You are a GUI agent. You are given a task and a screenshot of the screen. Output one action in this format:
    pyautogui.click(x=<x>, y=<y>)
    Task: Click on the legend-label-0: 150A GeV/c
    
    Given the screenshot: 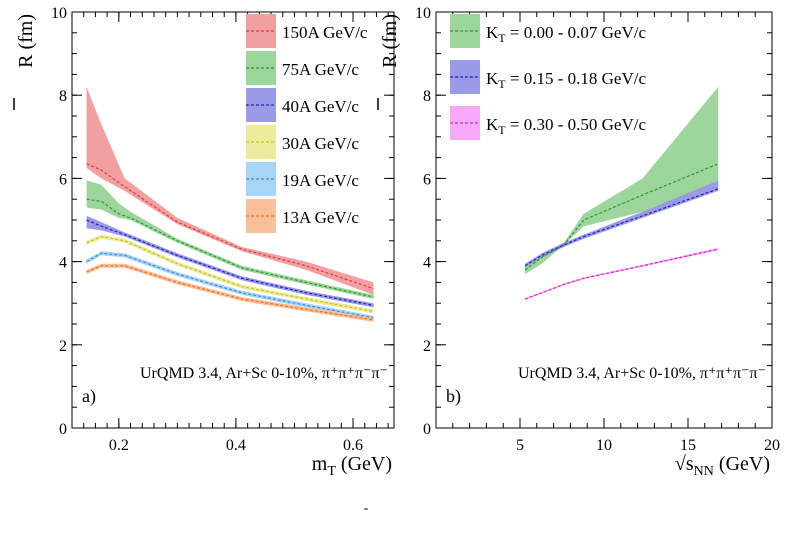 What is the action you would take?
    pyautogui.click(x=325, y=32)
    